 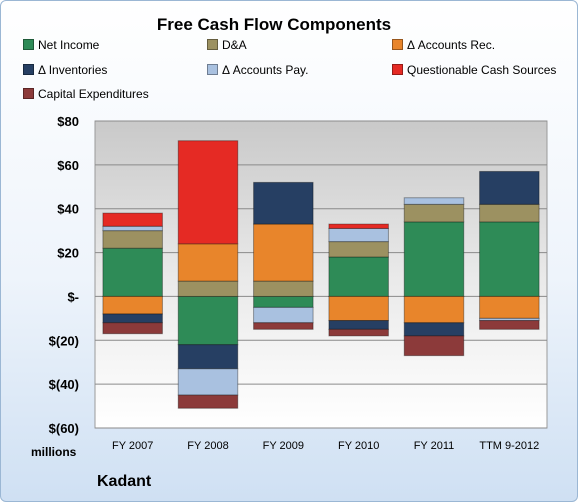 I want to click on bar-accounts-pay-fy-2008, so click(x=208, y=382).